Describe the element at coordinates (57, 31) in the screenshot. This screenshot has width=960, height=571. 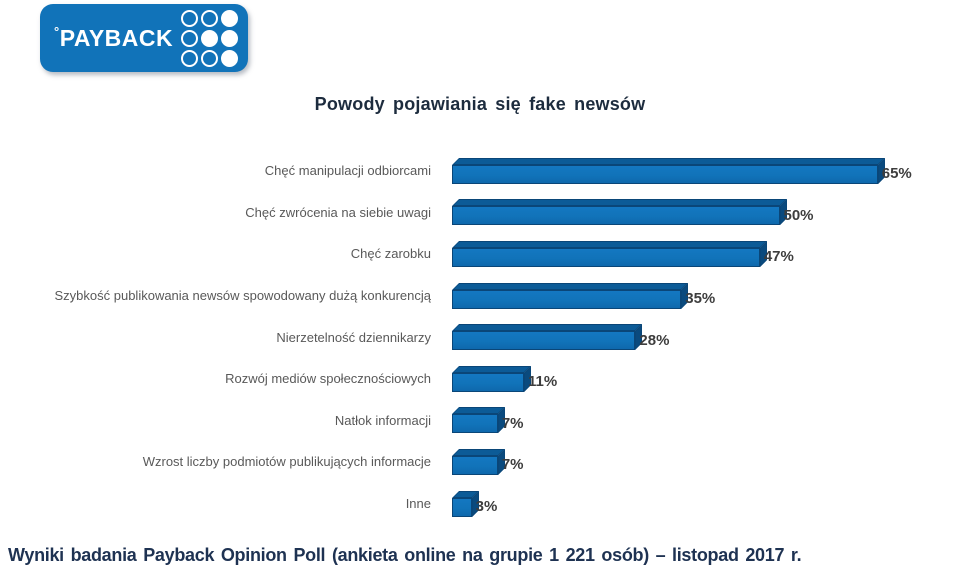
I see `degree-symbol: °` at that location.